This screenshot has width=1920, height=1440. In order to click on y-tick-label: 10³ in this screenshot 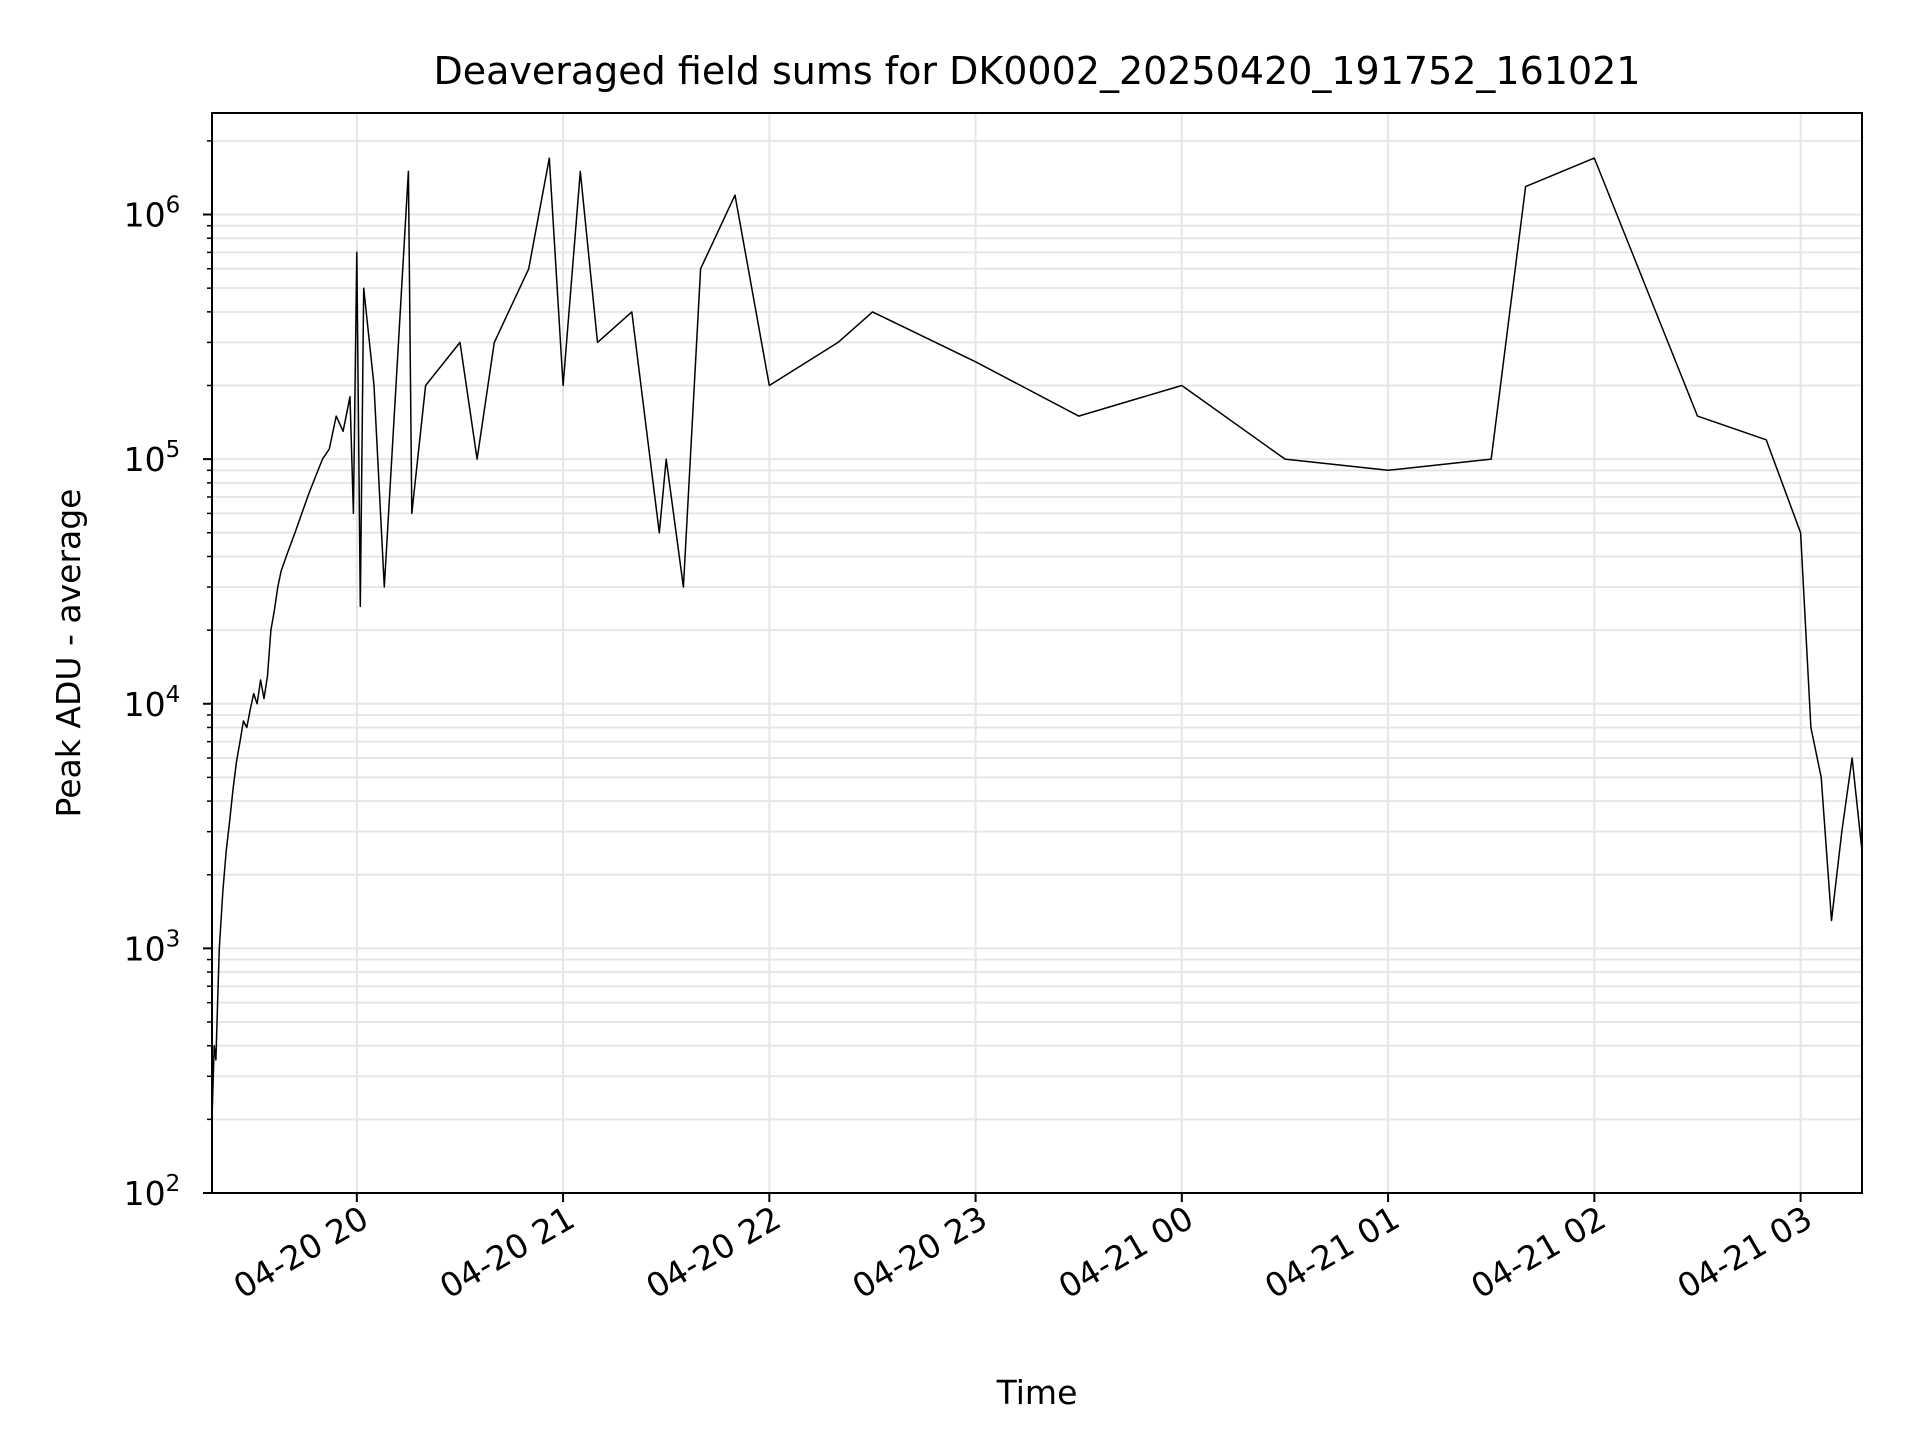, I will do `click(152, 947)`.